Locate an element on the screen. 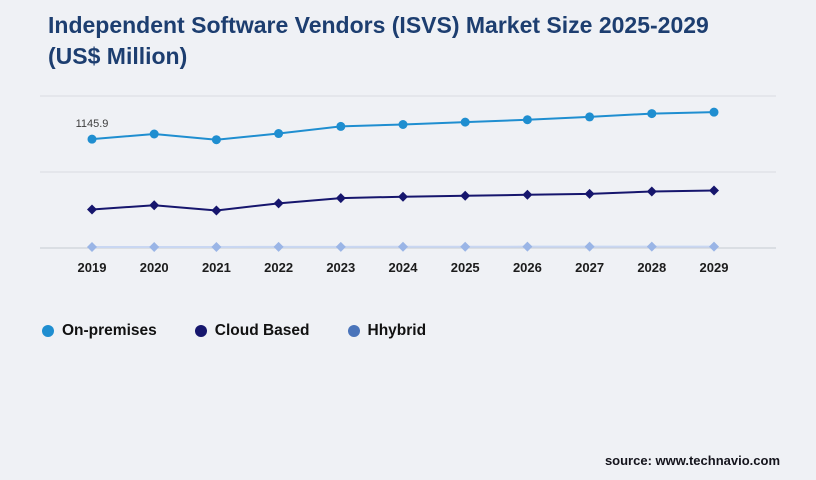 The image size is (816, 480). legend-marker-hhybrid-icon is located at coordinates (353, 331).